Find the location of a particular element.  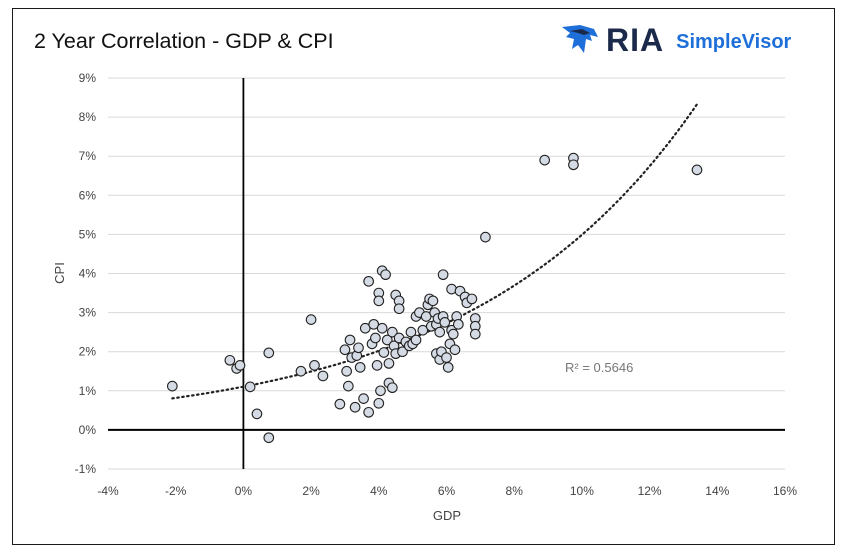

x-tick-label: 12% is located at coordinates (650, 491).